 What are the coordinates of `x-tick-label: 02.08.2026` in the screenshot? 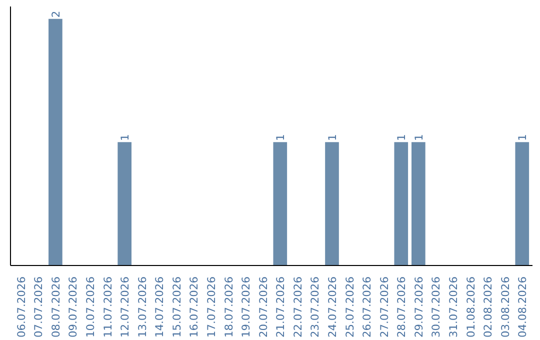 It's located at (488, 307).